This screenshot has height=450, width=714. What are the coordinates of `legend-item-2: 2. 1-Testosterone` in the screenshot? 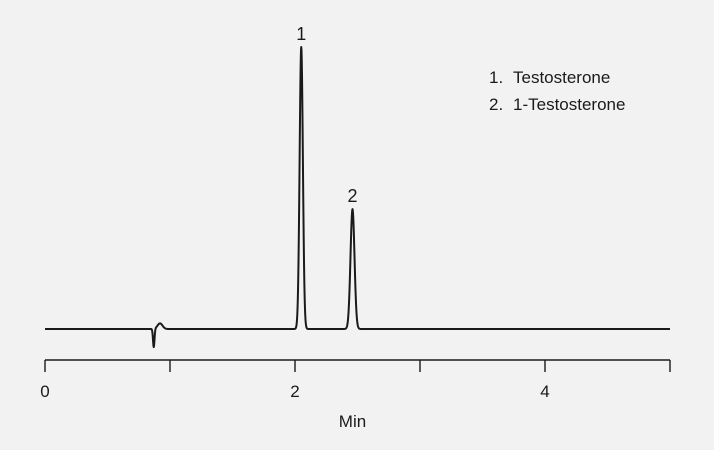 It's located at (557, 104).